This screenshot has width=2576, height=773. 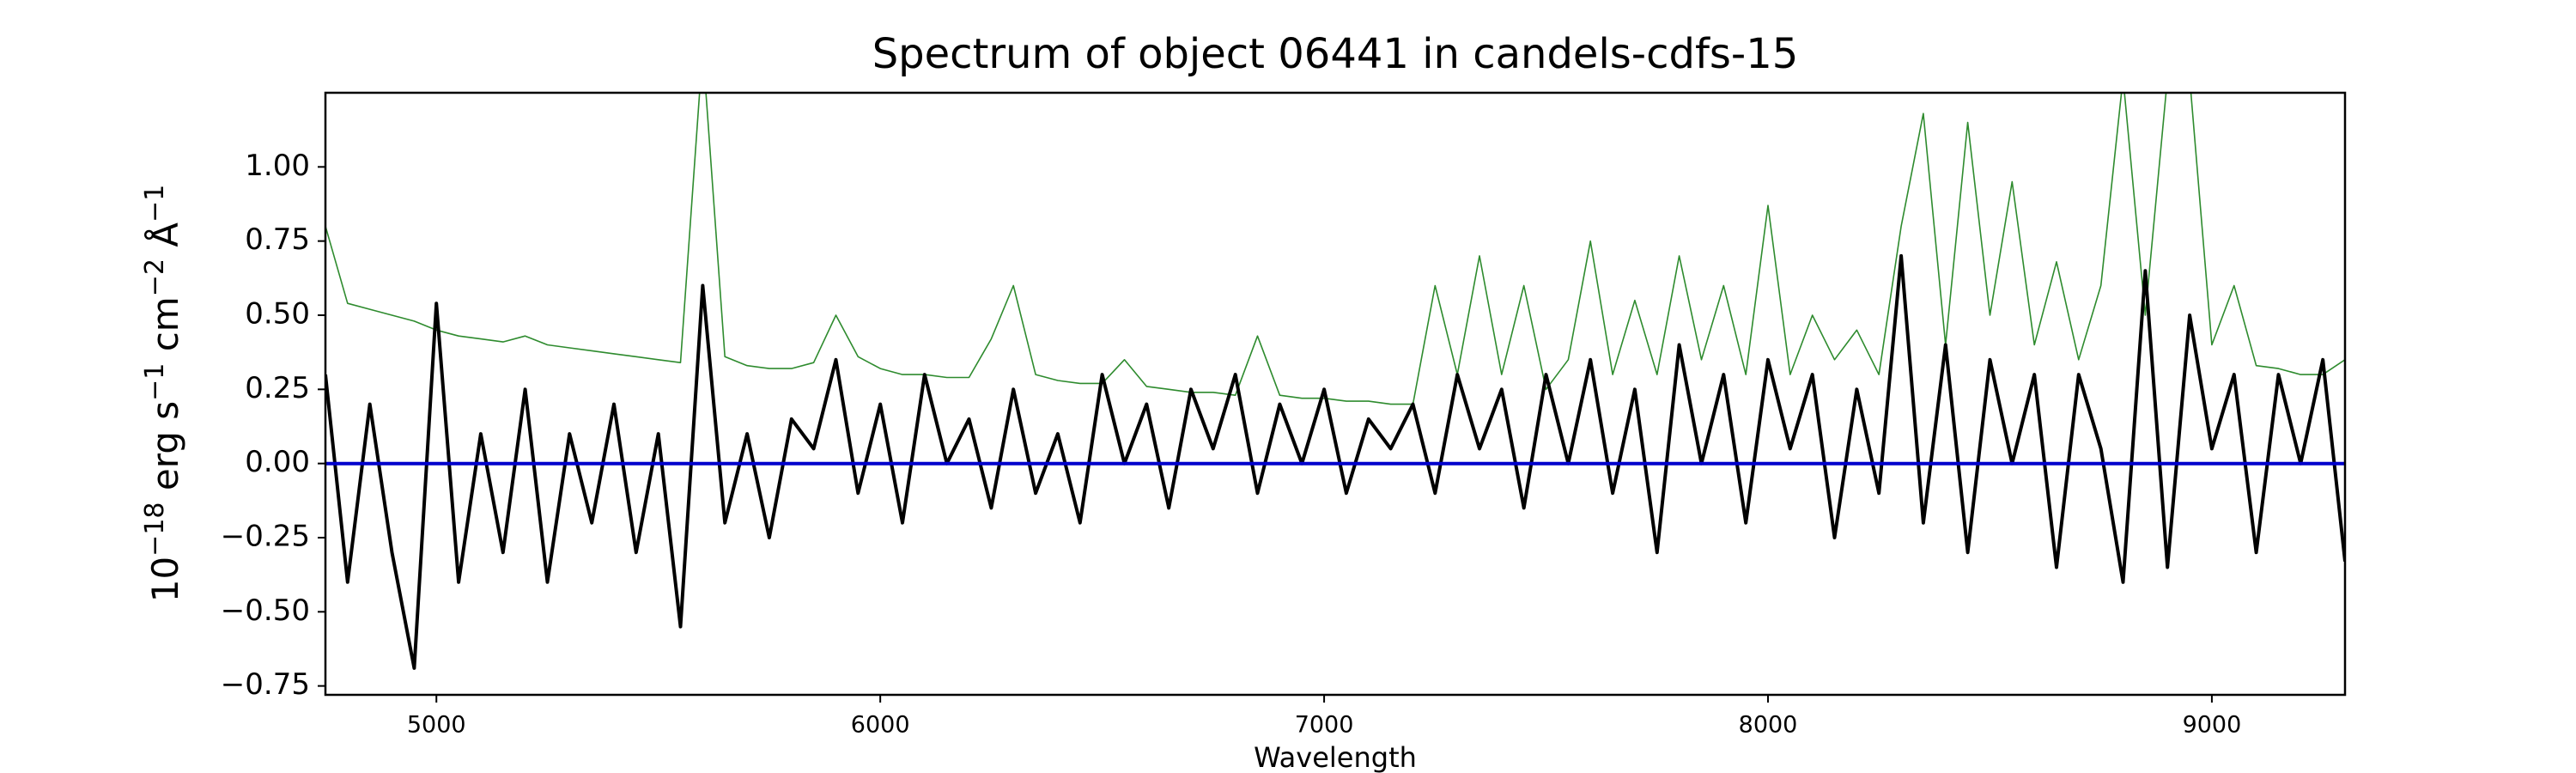 What do you see at coordinates (1769, 725) in the screenshot?
I see `x-tick-label: 8000` at bounding box center [1769, 725].